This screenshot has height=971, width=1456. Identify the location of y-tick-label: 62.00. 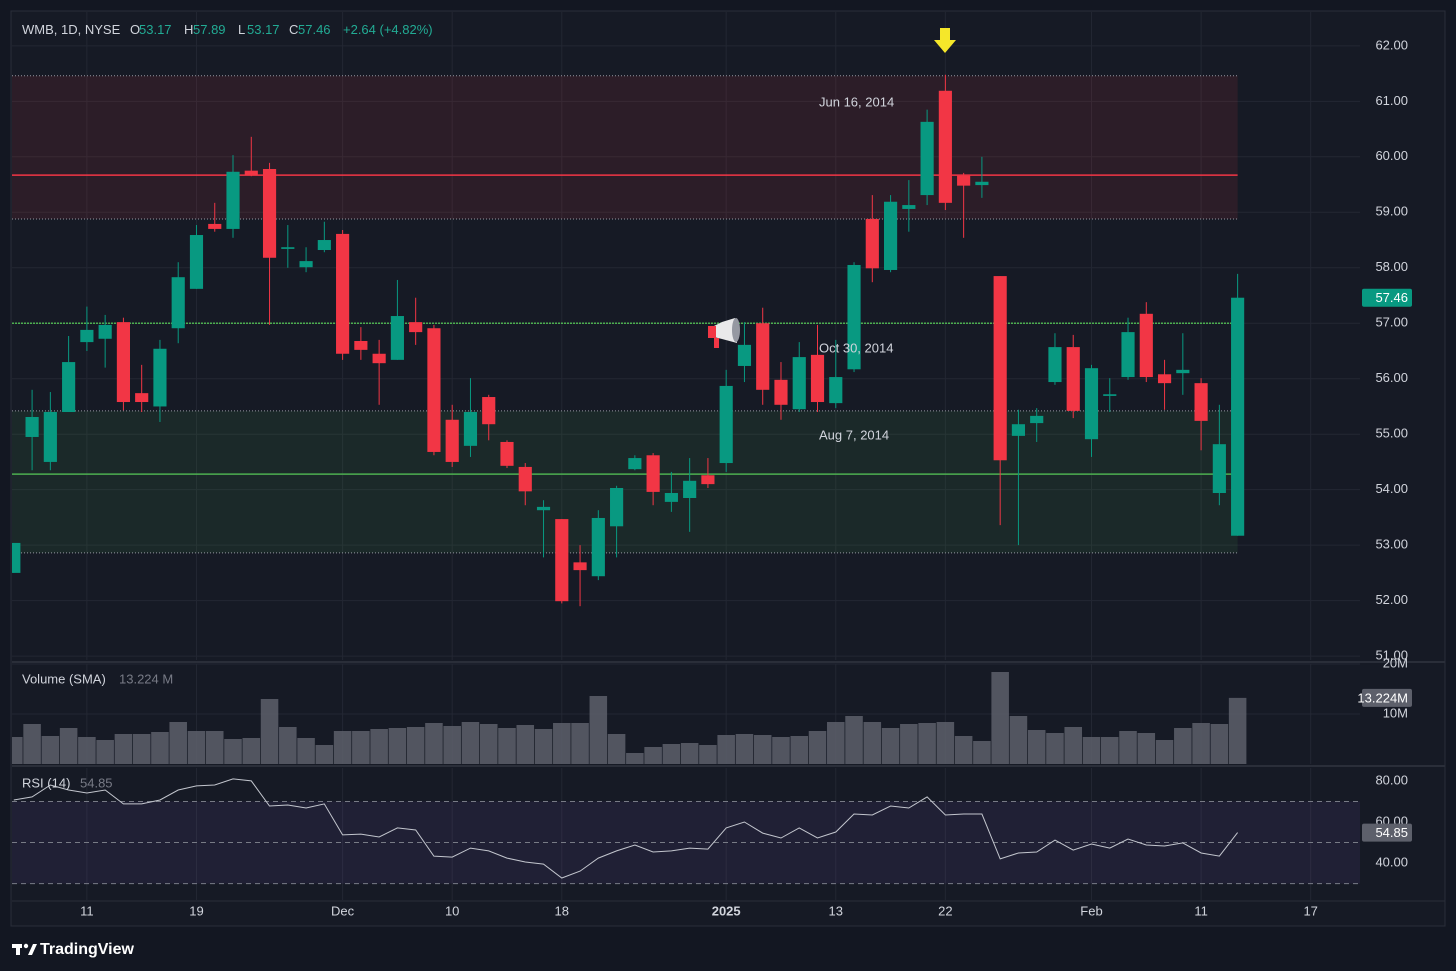
(1391, 44).